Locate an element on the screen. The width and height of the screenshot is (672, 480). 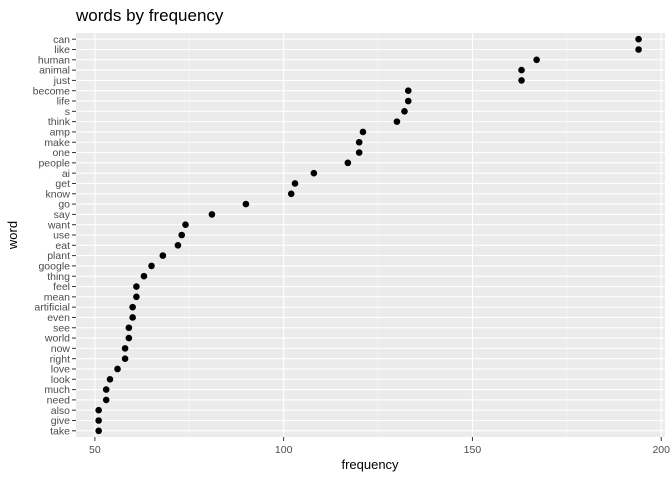
y-tick-label: know is located at coordinates (57, 194).